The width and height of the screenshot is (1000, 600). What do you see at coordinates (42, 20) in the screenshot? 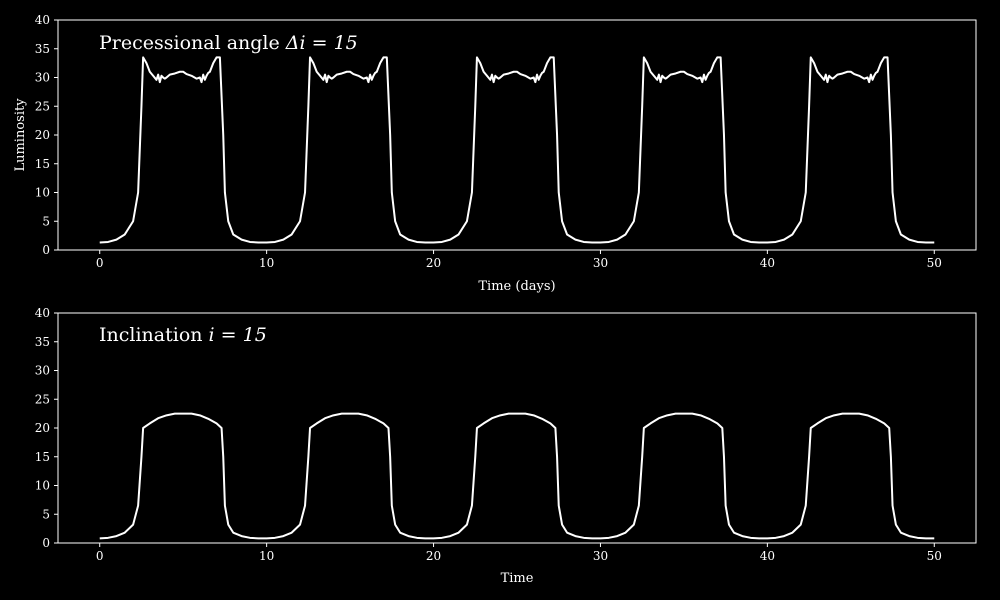
I see `top-y-tick-label: 40` at bounding box center [42, 20].